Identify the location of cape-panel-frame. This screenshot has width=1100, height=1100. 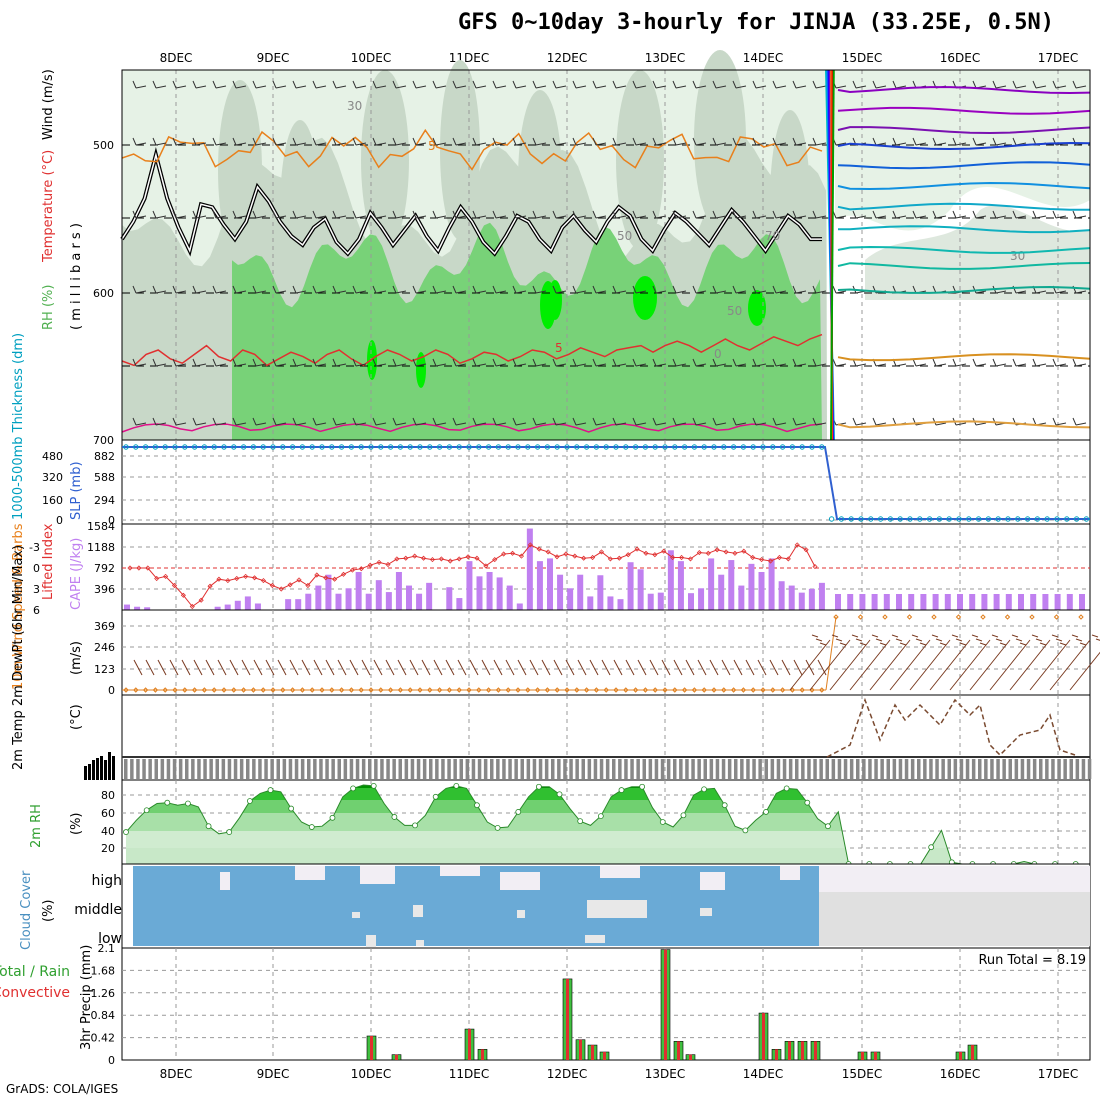
(606, 567).